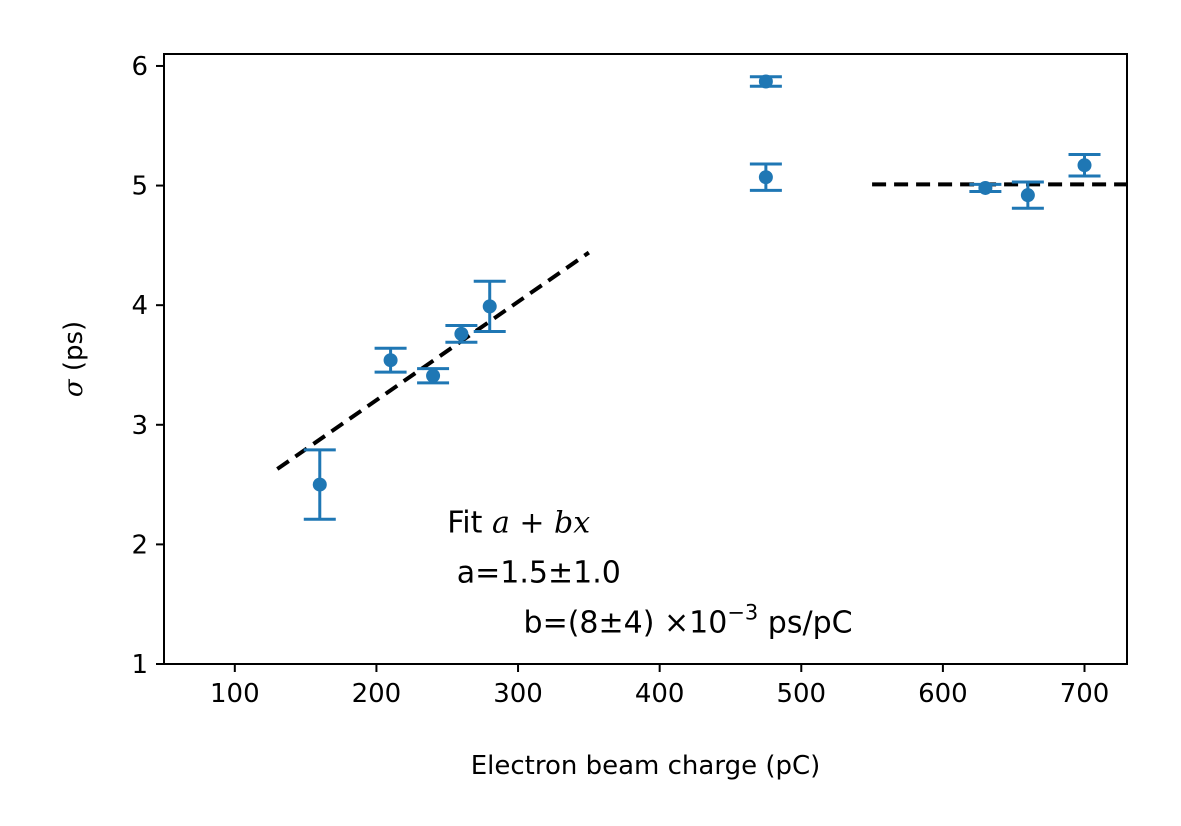 This screenshot has width=1181, height=826. I want to click on fit-annotation-line3: b=(8±4) ×10−3 ps/pC, so click(673, 620).